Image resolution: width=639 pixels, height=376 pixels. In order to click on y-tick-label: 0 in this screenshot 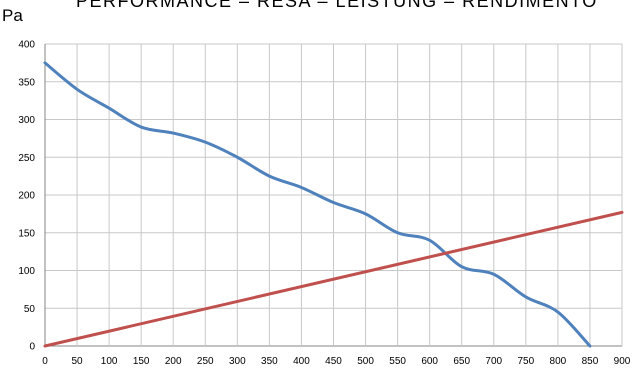, I will do `click(32, 347)`.